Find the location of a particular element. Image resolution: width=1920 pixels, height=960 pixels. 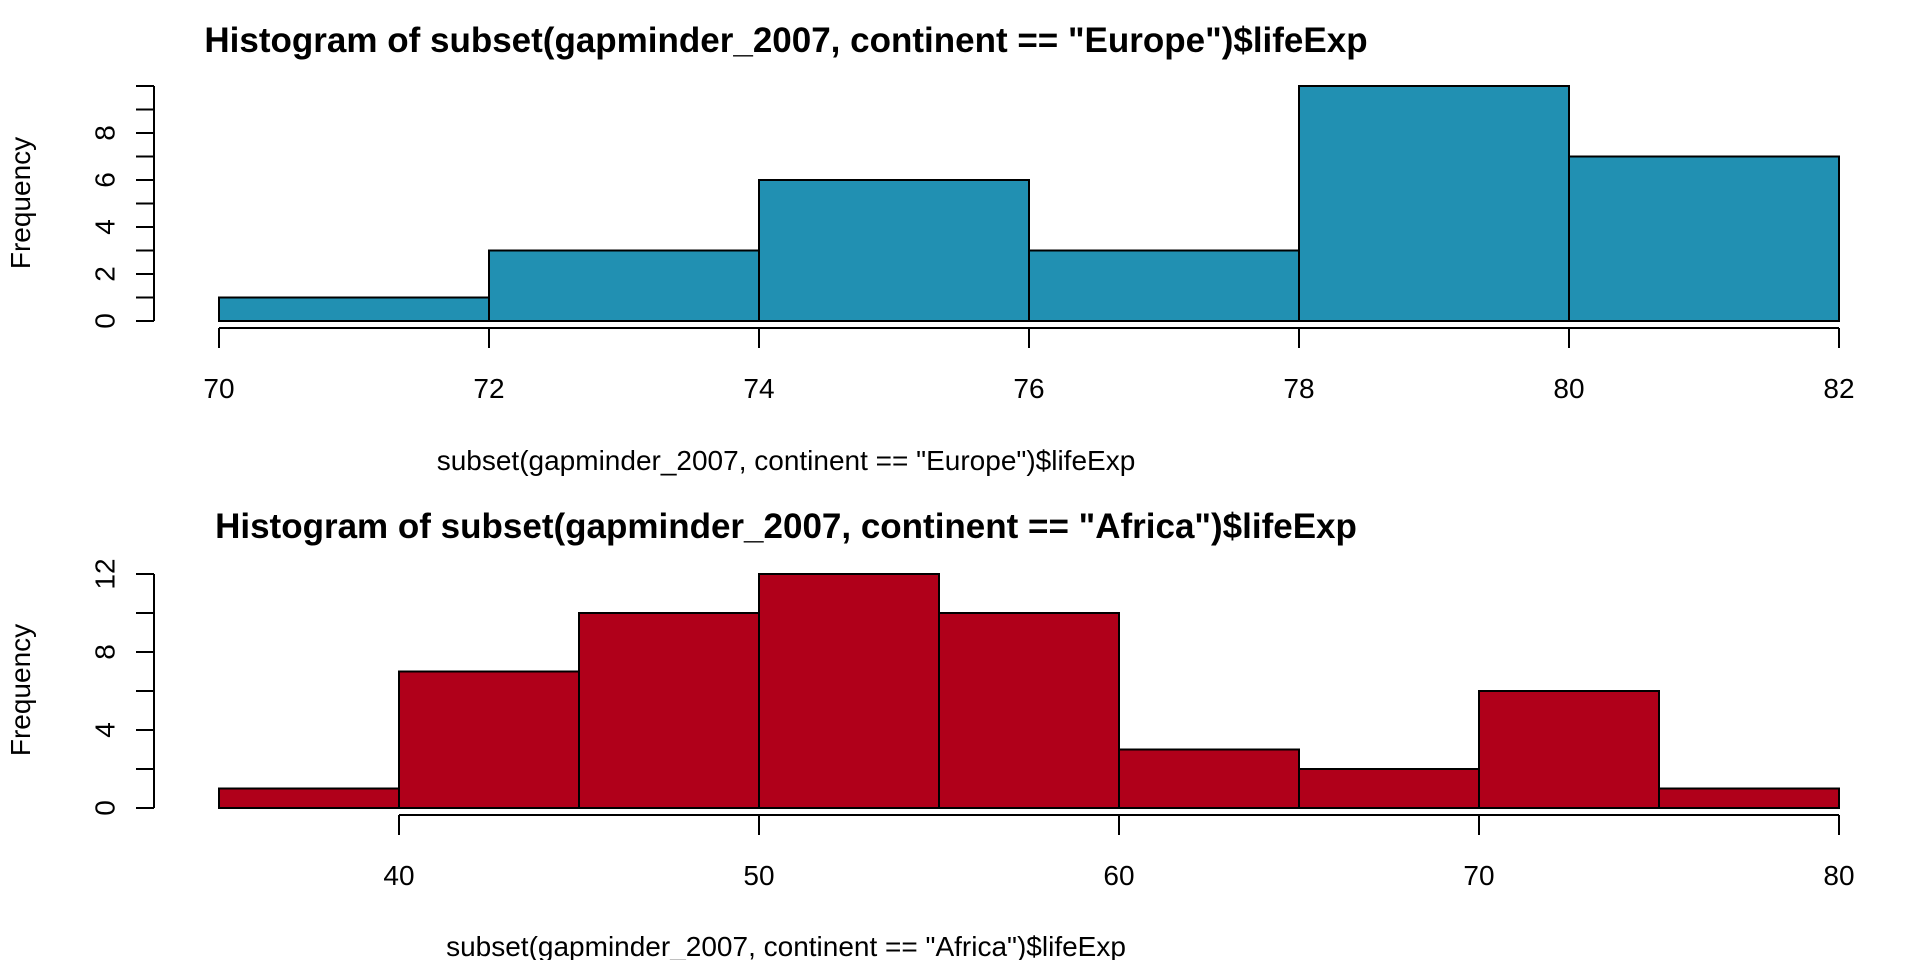

africa-x-tick-label-40: 40 is located at coordinates (398, 875).